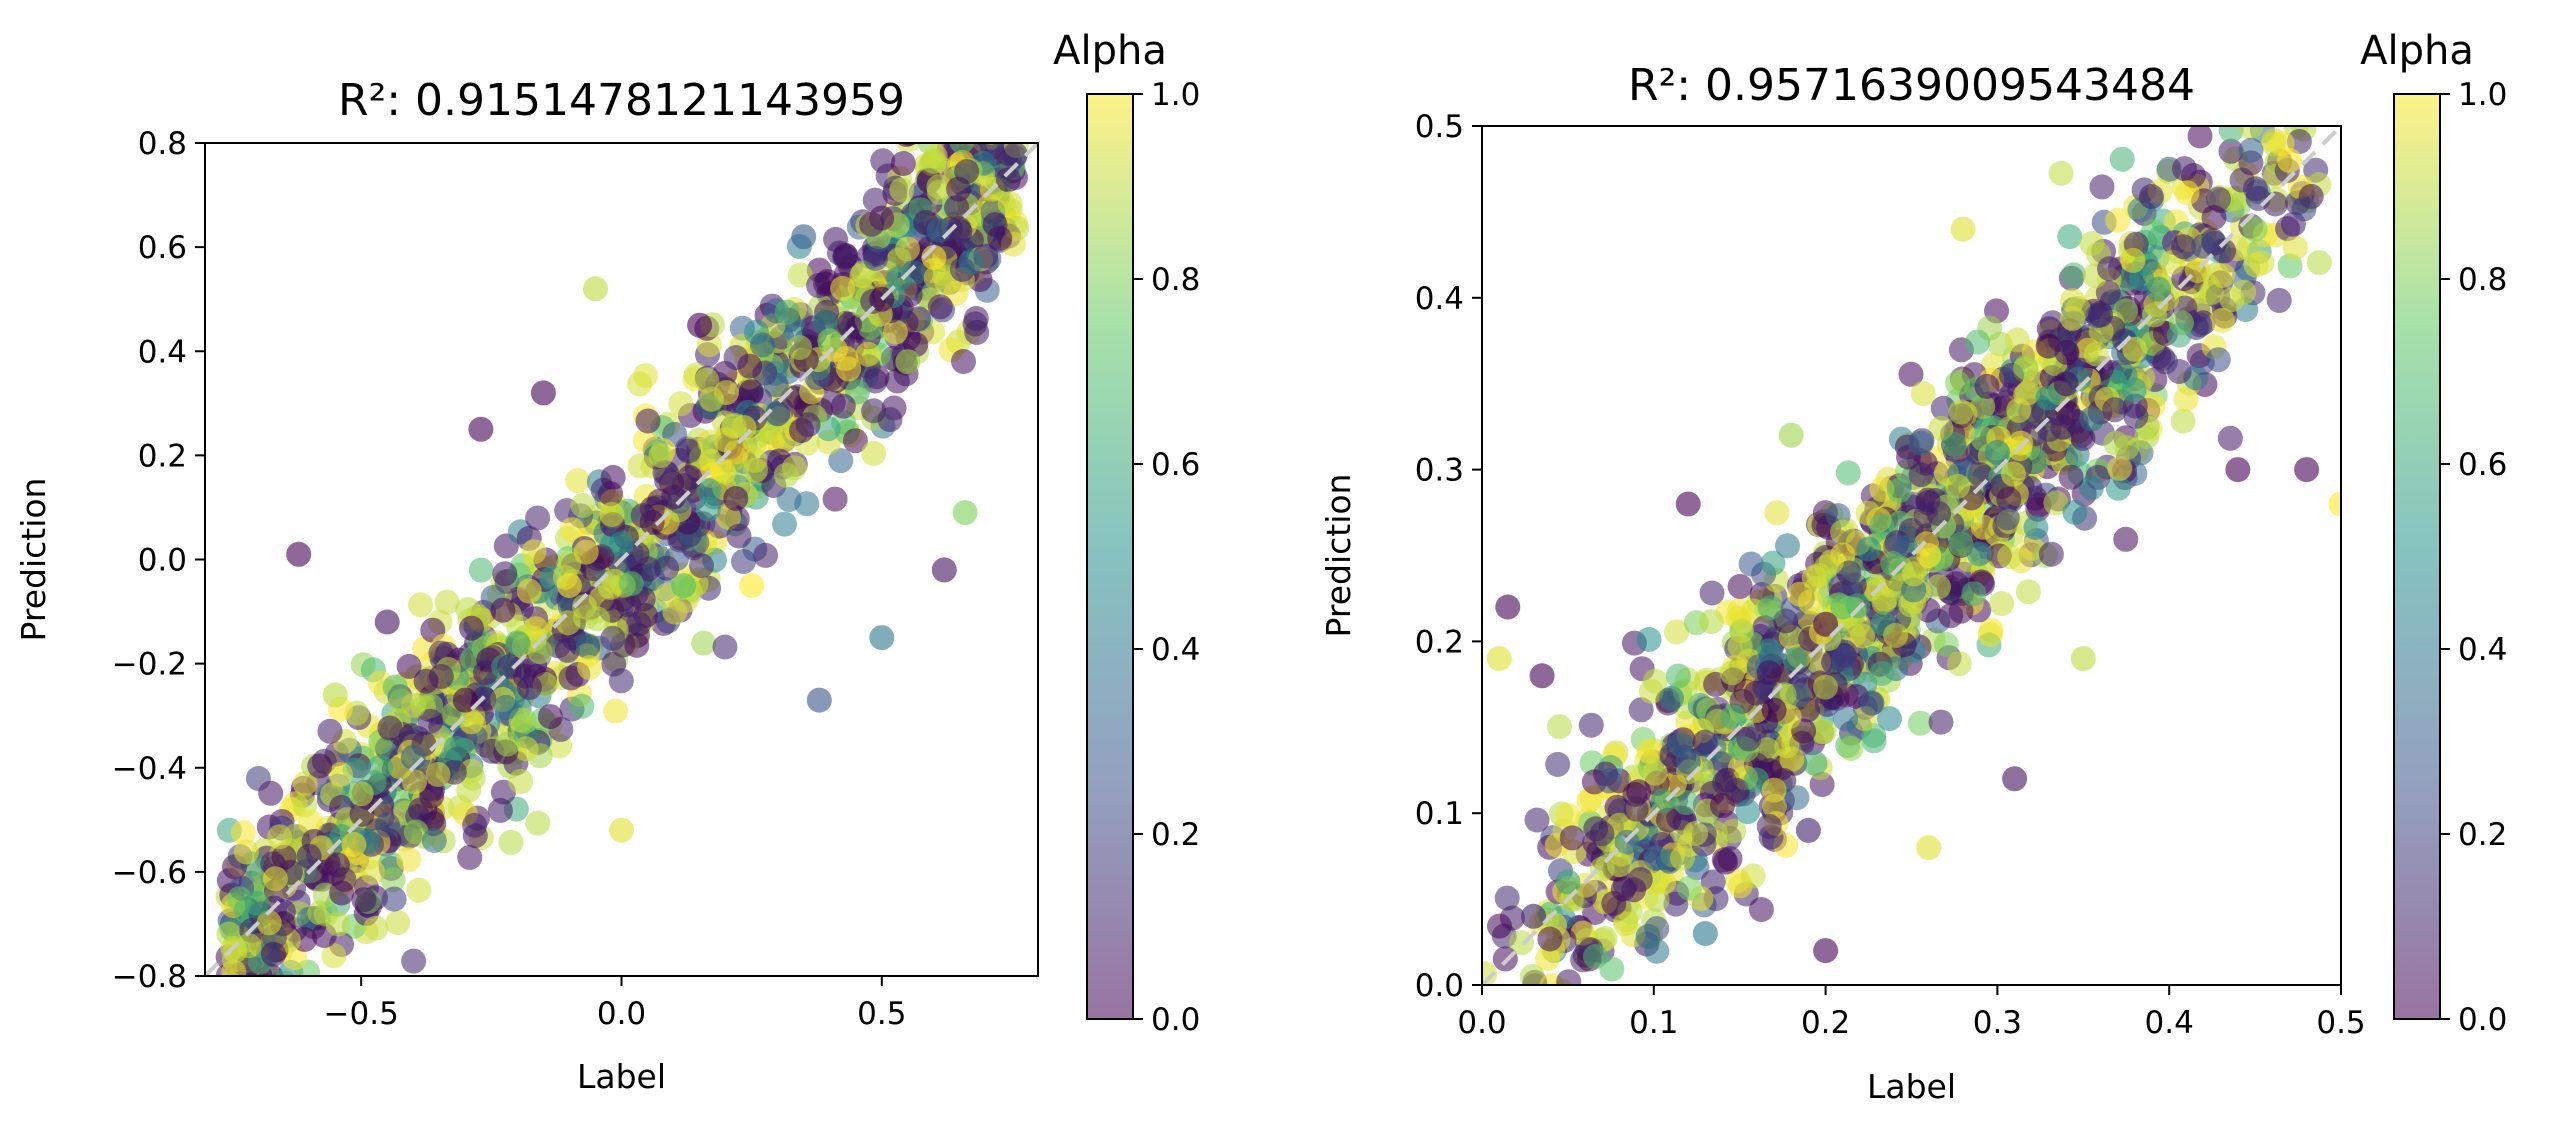 Image resolution: width=2550 pixels, height=1121 pixels. Describe the element at coordinates (1439, 471) in the screenshot. I see `y-tick-label: 0.3` at that location.